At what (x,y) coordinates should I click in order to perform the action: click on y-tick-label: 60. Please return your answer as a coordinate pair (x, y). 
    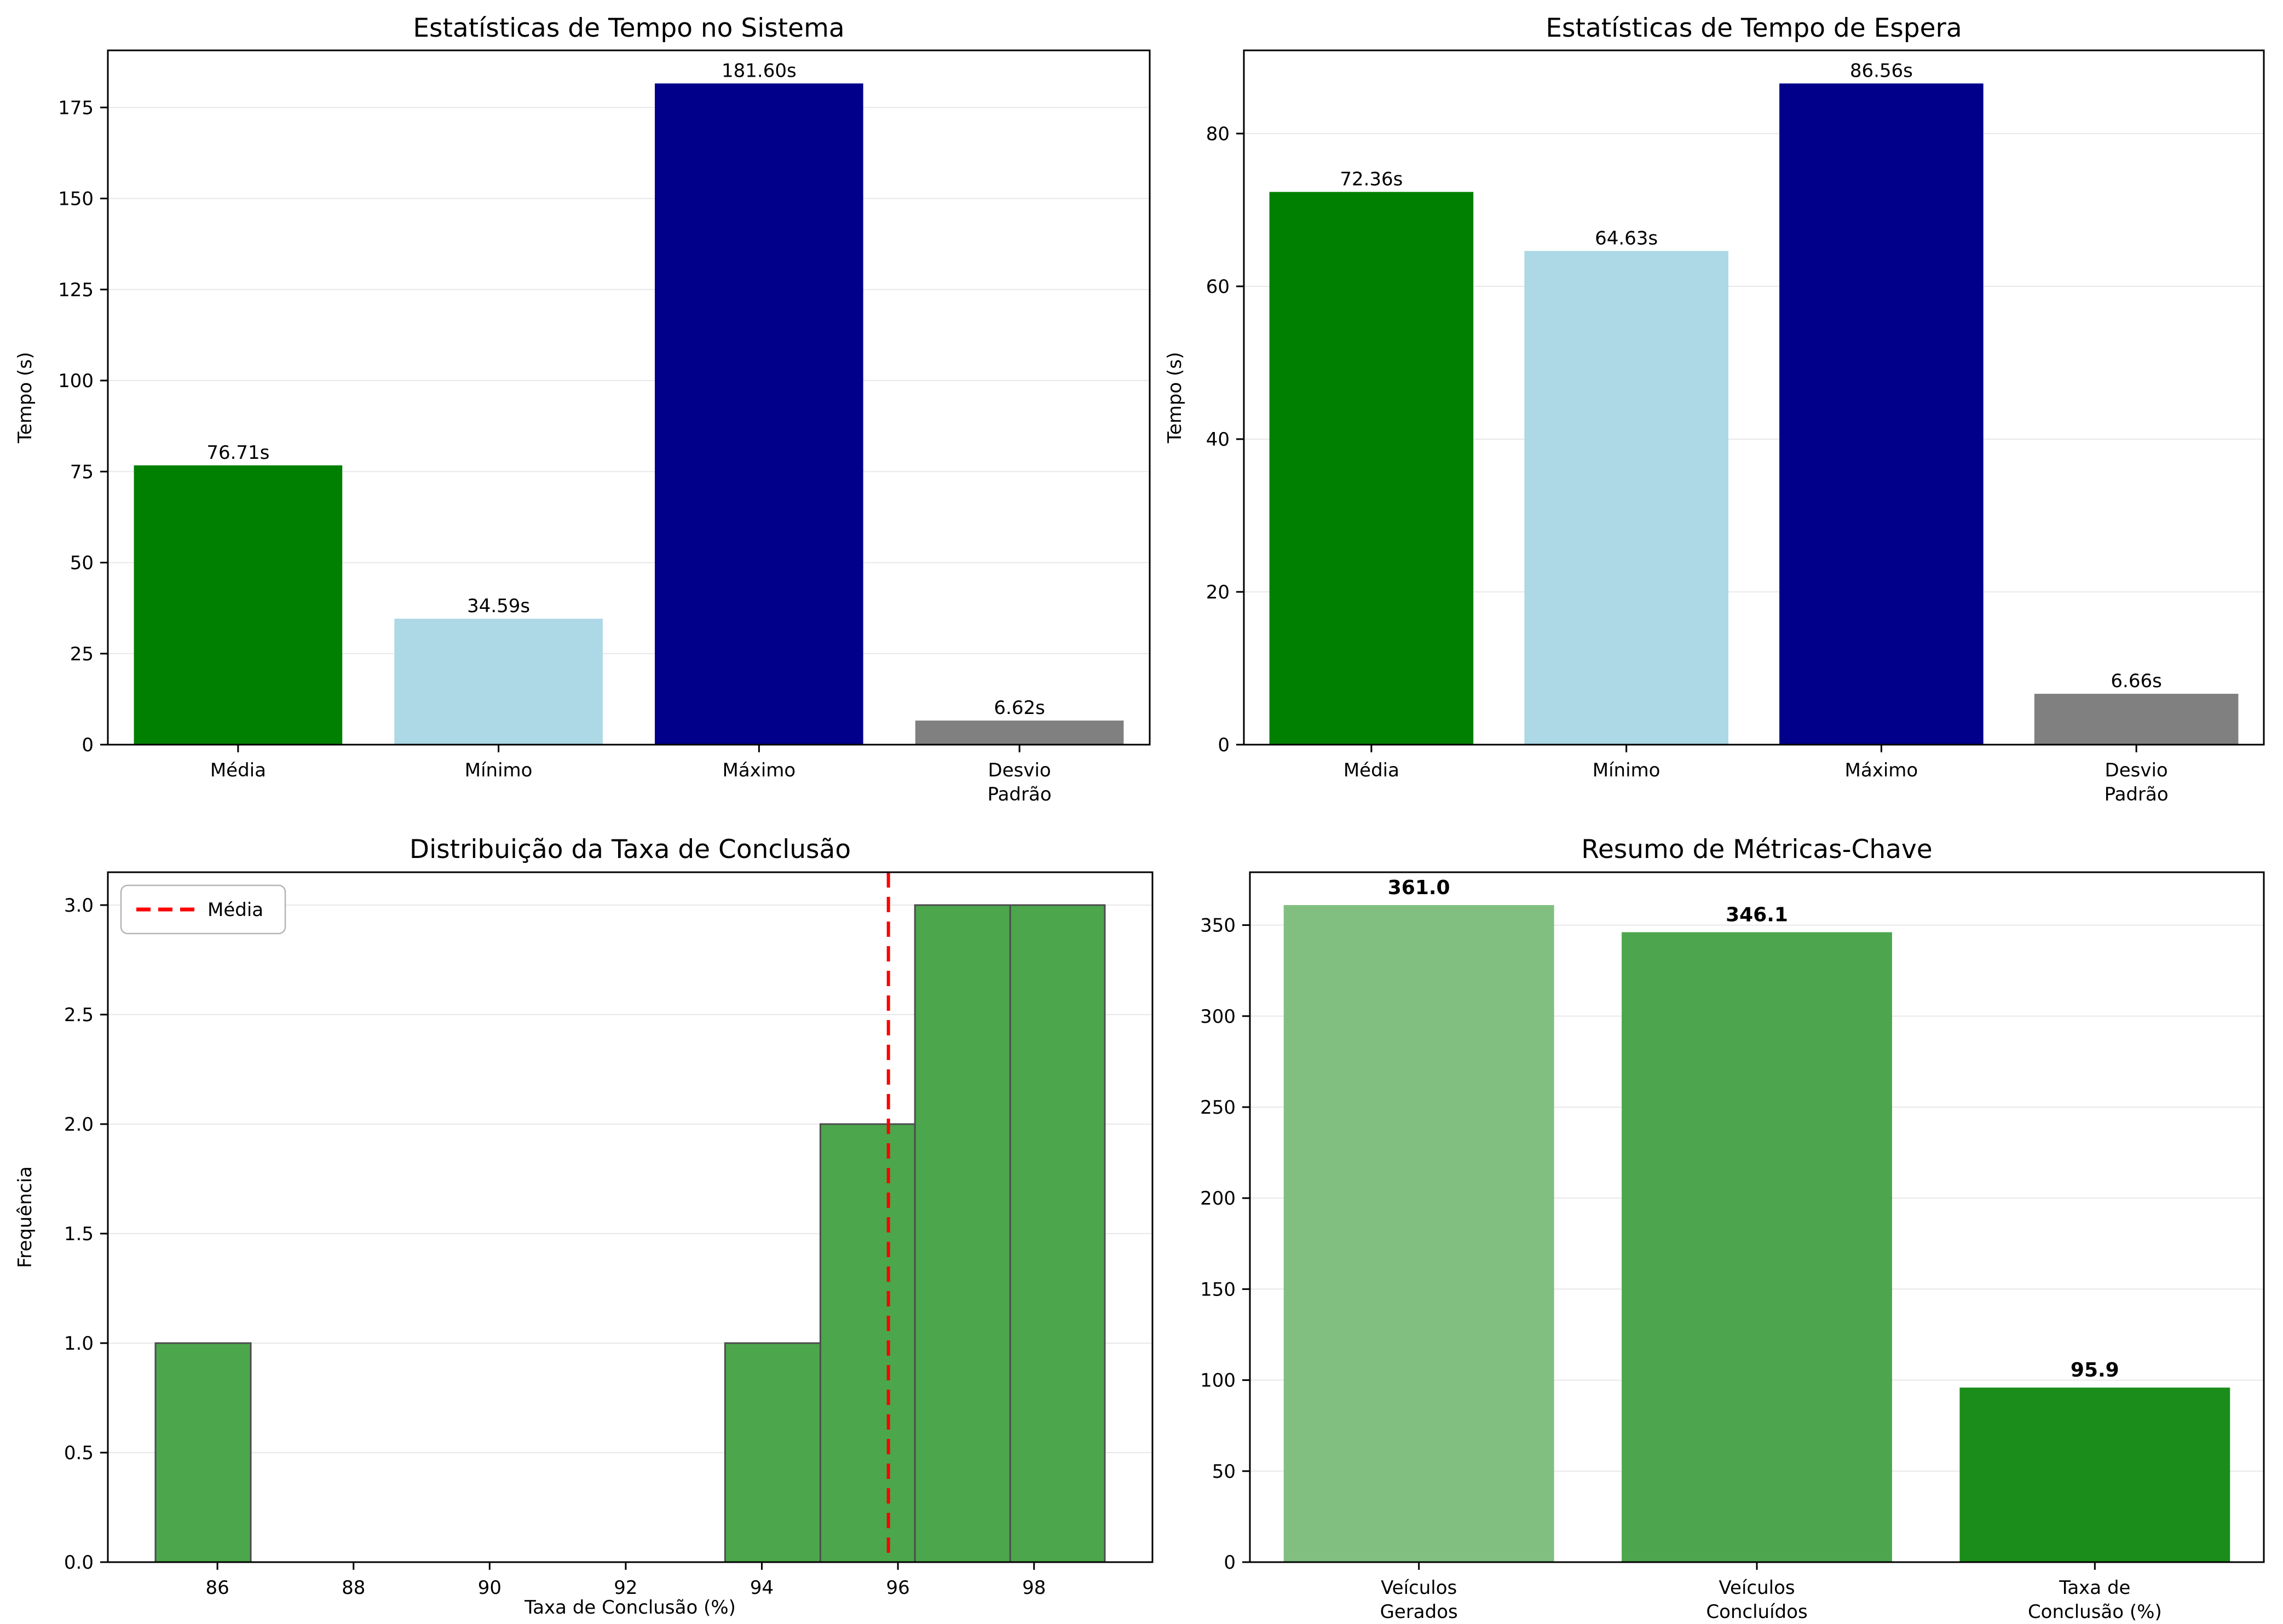
    Looking at the image, I should click on (1218, 287).